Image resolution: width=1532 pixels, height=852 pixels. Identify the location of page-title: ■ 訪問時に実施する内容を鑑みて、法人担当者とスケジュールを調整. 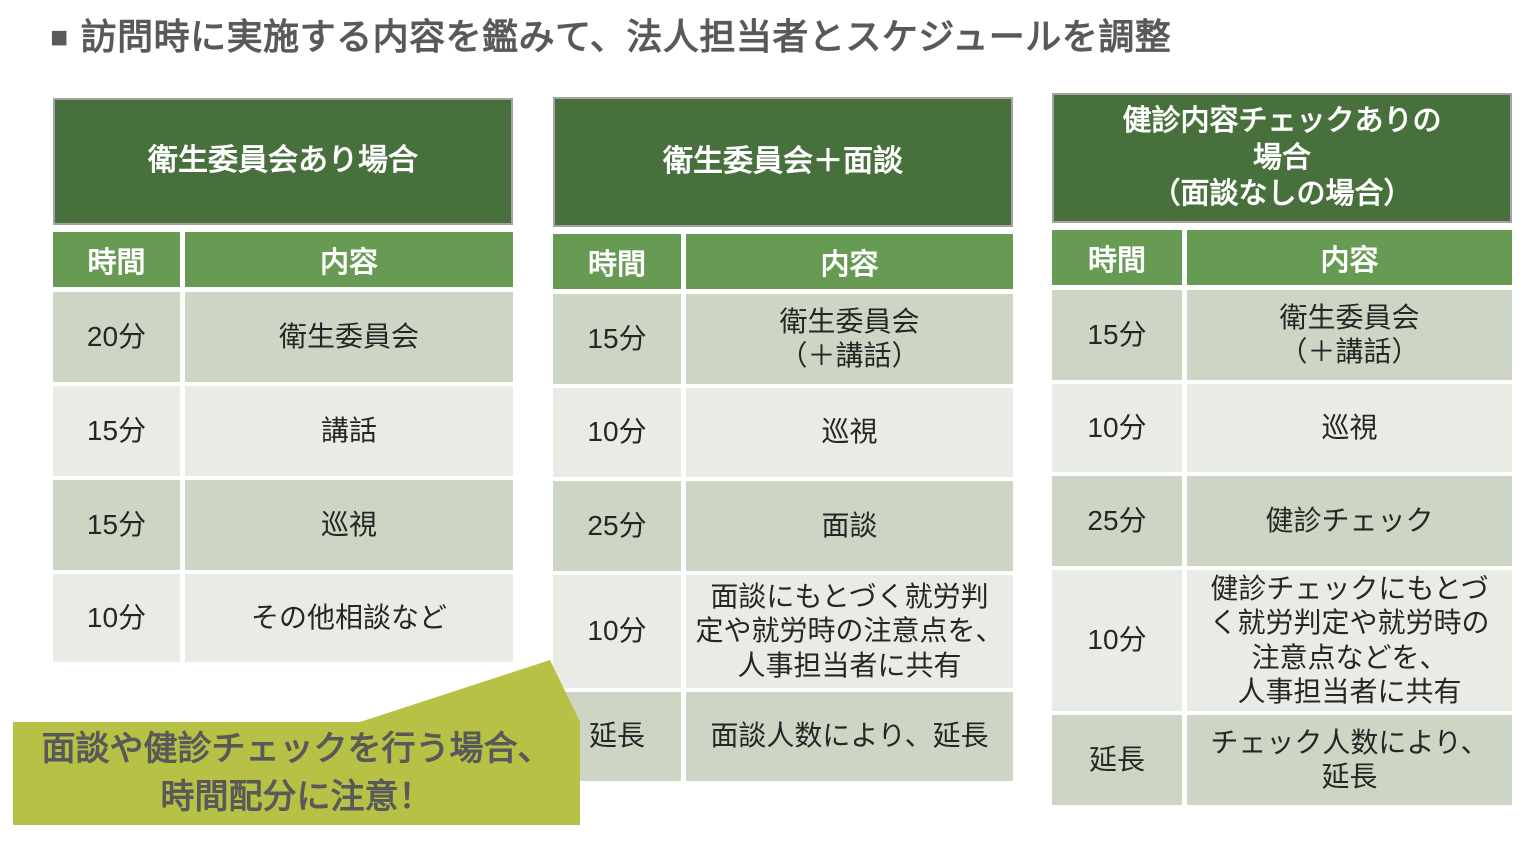
(610, 34).